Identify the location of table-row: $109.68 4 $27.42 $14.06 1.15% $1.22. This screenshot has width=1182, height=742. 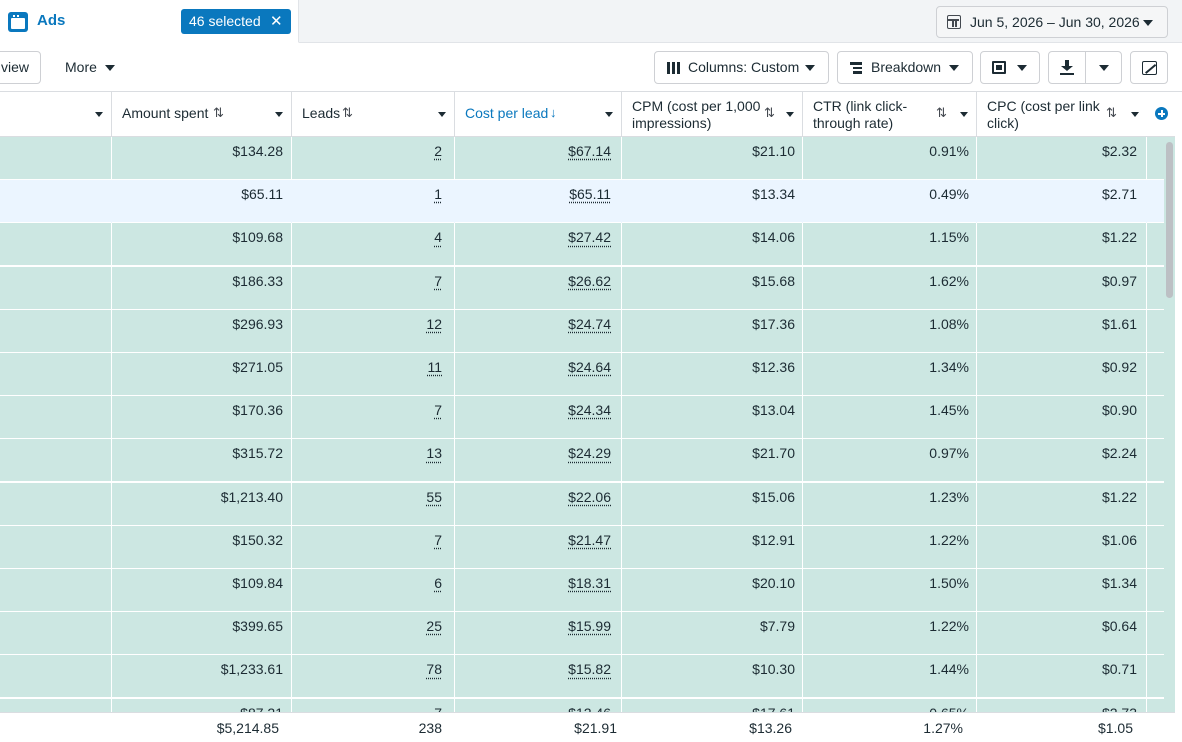
(587, 245).